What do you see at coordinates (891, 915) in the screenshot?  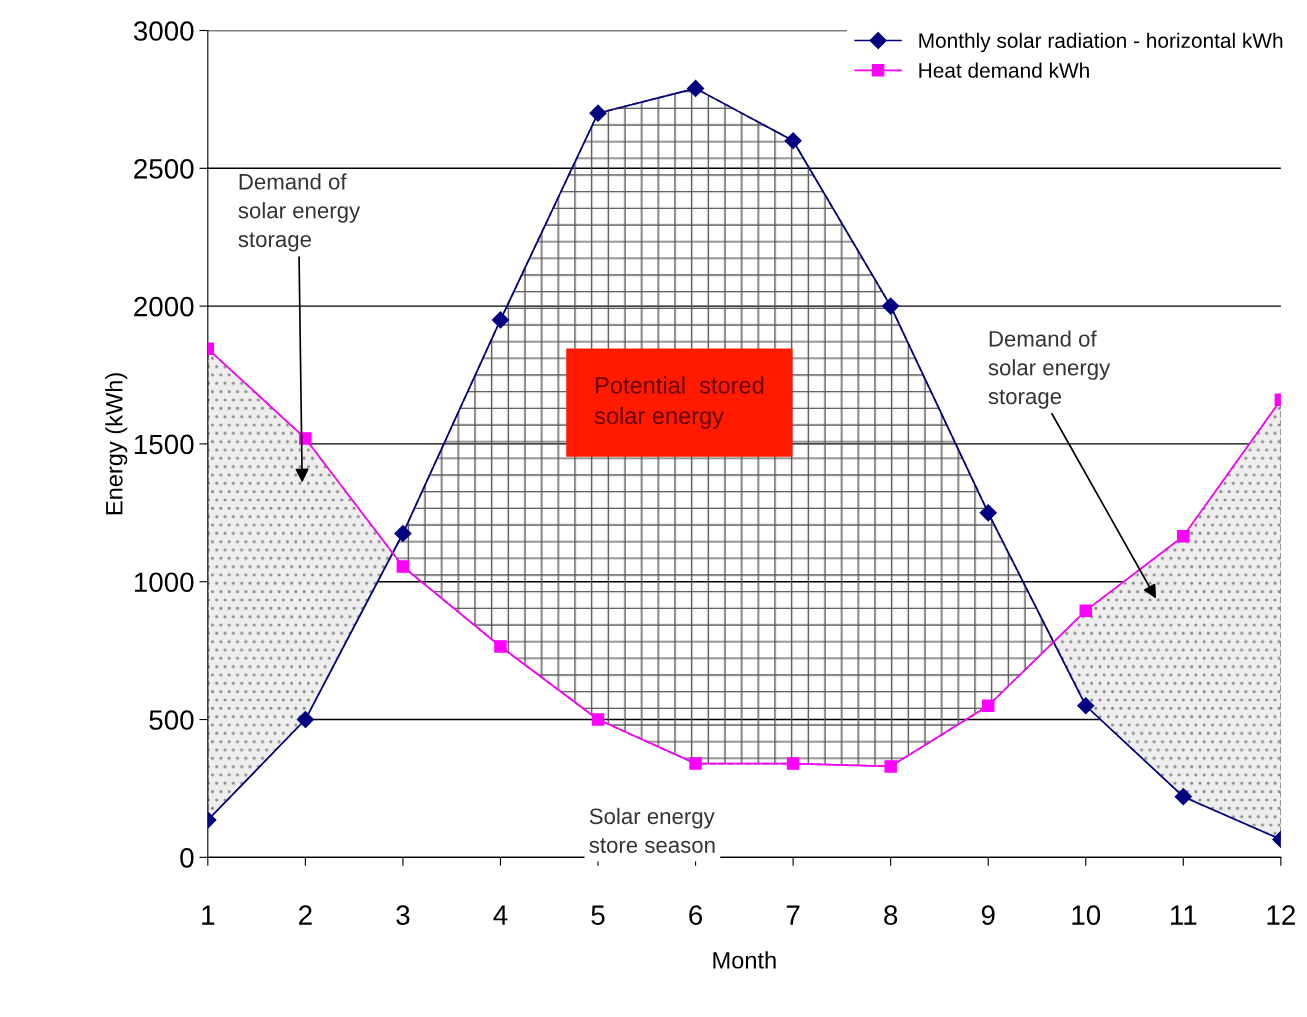 I see `x-tick-label: 8` at bounding box center [891, 915].